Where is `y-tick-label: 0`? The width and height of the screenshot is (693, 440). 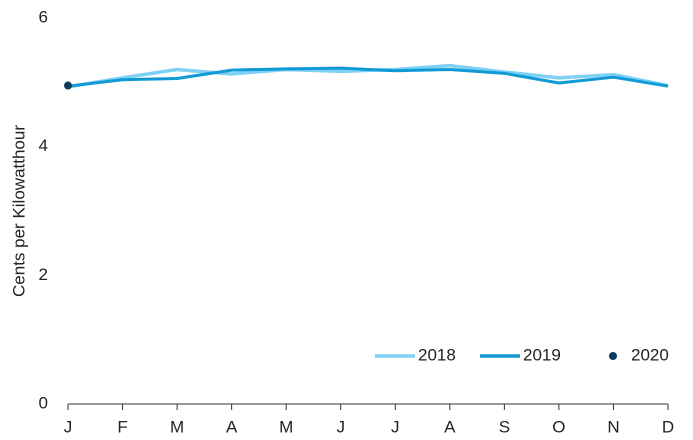
y-tick-label: 0 is located at coordinates (43, 402).